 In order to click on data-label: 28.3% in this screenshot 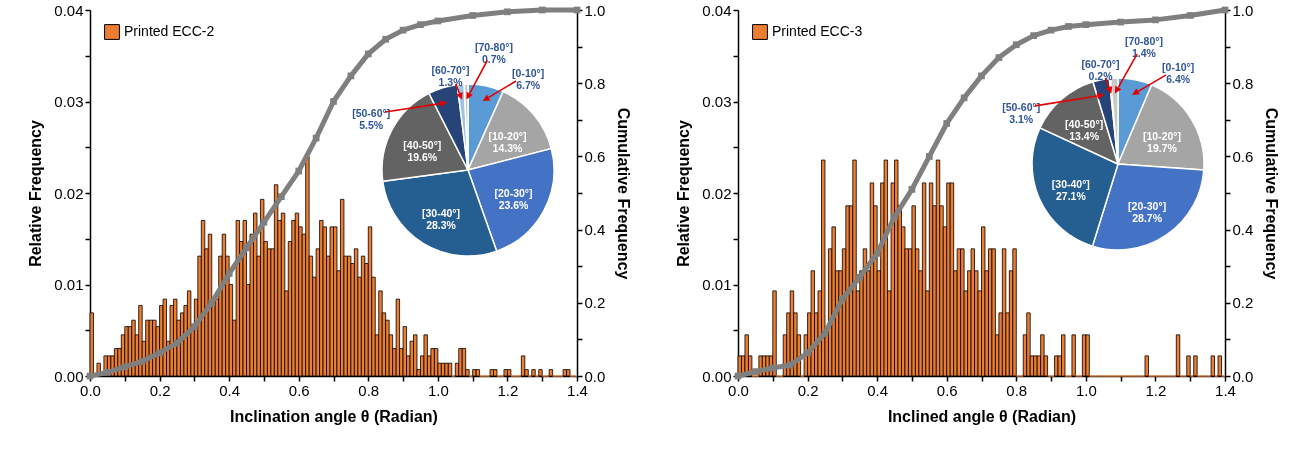, I will do `click(441, 225)`.